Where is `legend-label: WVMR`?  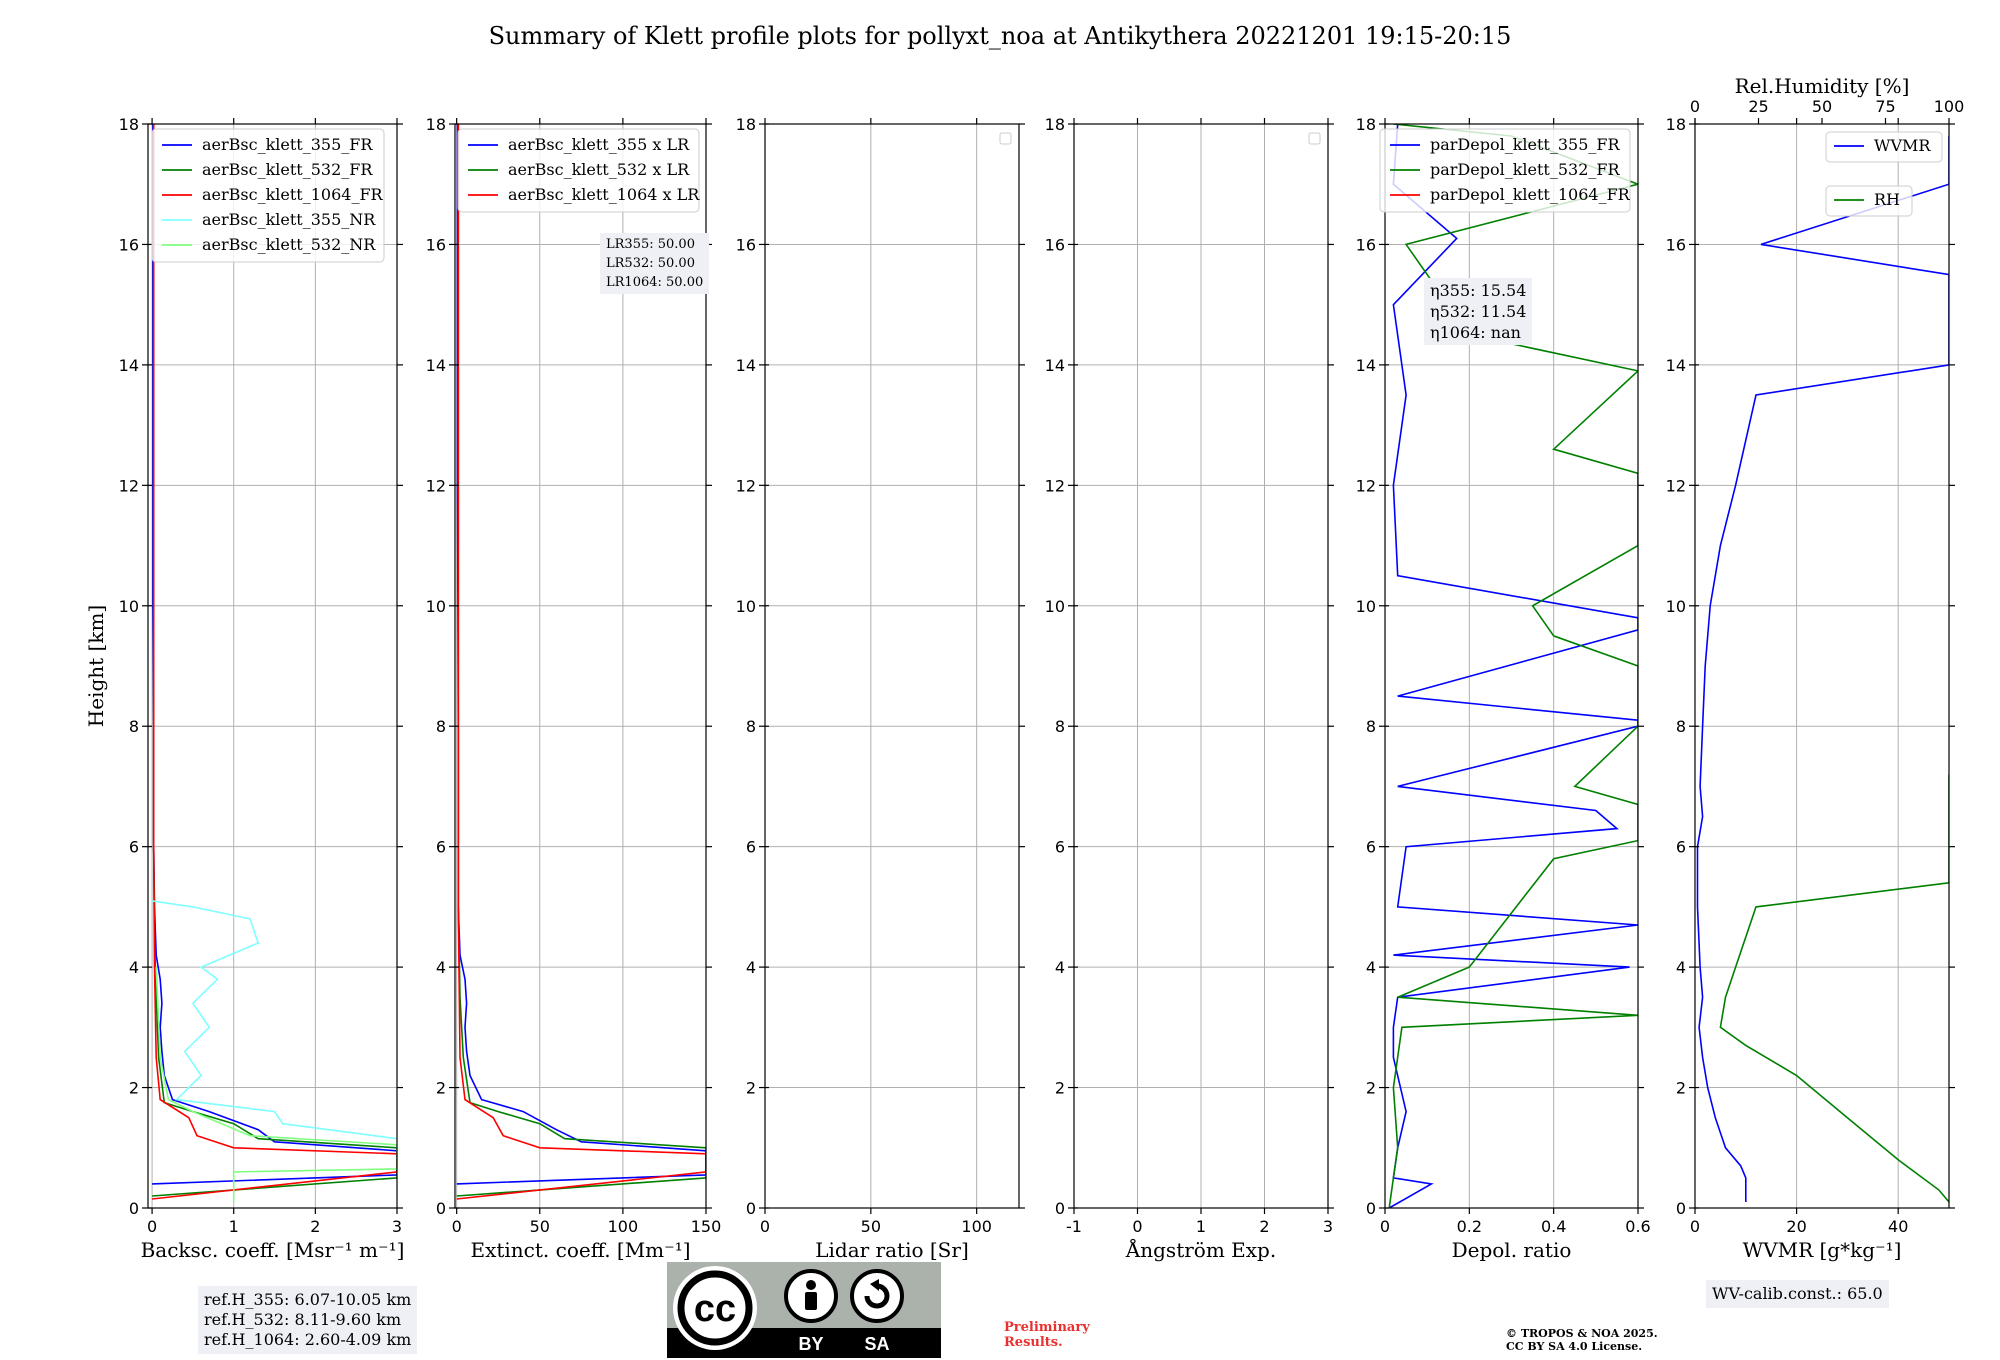 legend-label: WVMR is located at coordinates (1902, 145).